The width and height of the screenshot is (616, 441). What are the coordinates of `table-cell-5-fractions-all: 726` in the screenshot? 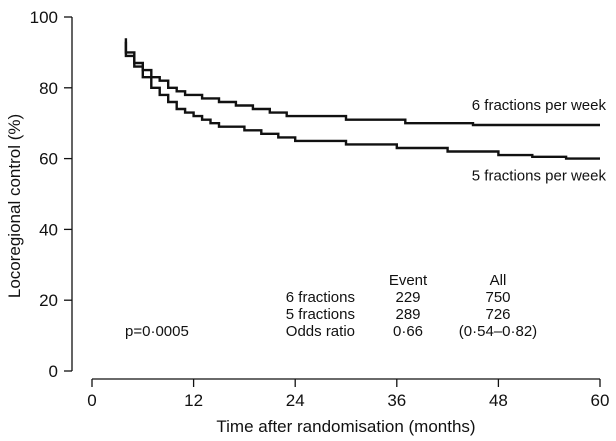 It's located at (497, 314).